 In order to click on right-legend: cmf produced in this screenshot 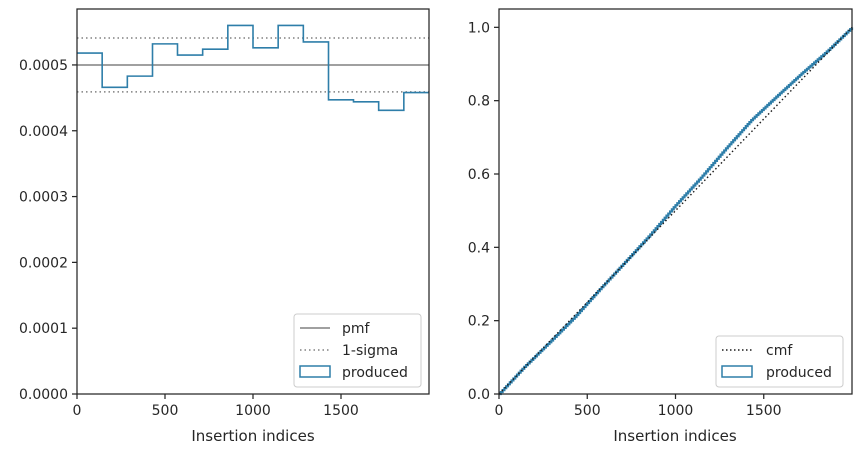, I will do `click(779, 361)`.